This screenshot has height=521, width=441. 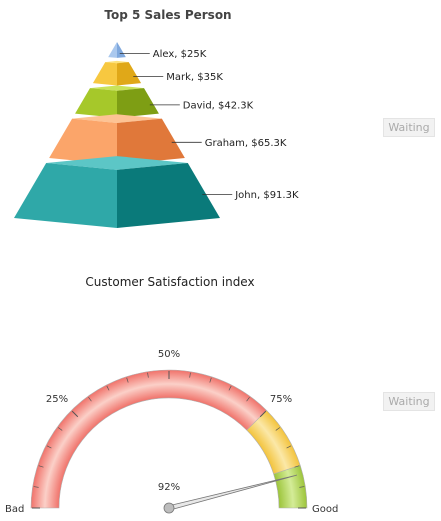 What do you see at coordinates (169, 487) in the screenshot?
I see `gauge-value-label: 92%` at bounding box center [169, 487].